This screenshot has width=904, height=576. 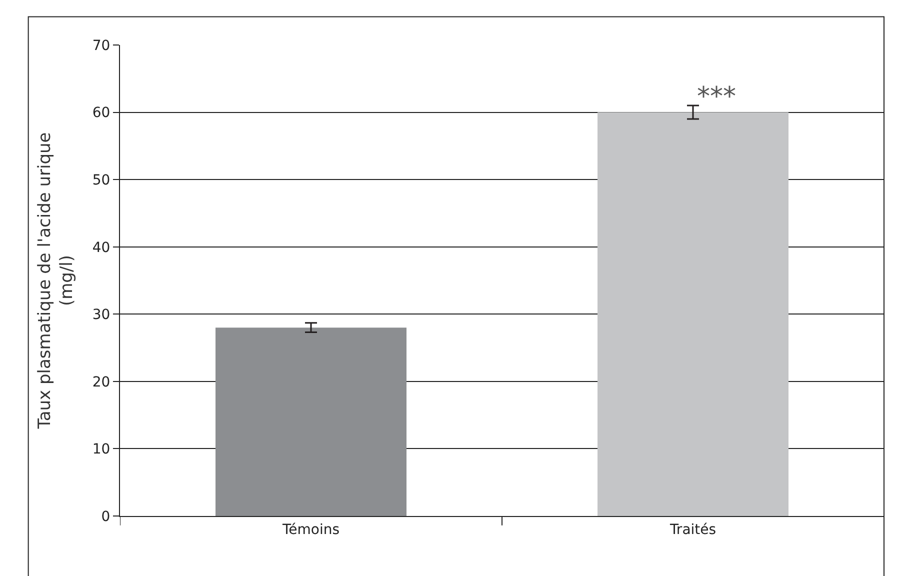 What do you see at coordinates (310, 530) in the screenshot?
I see `x-tick-label: Témoins` at bounding box center [310, 530].